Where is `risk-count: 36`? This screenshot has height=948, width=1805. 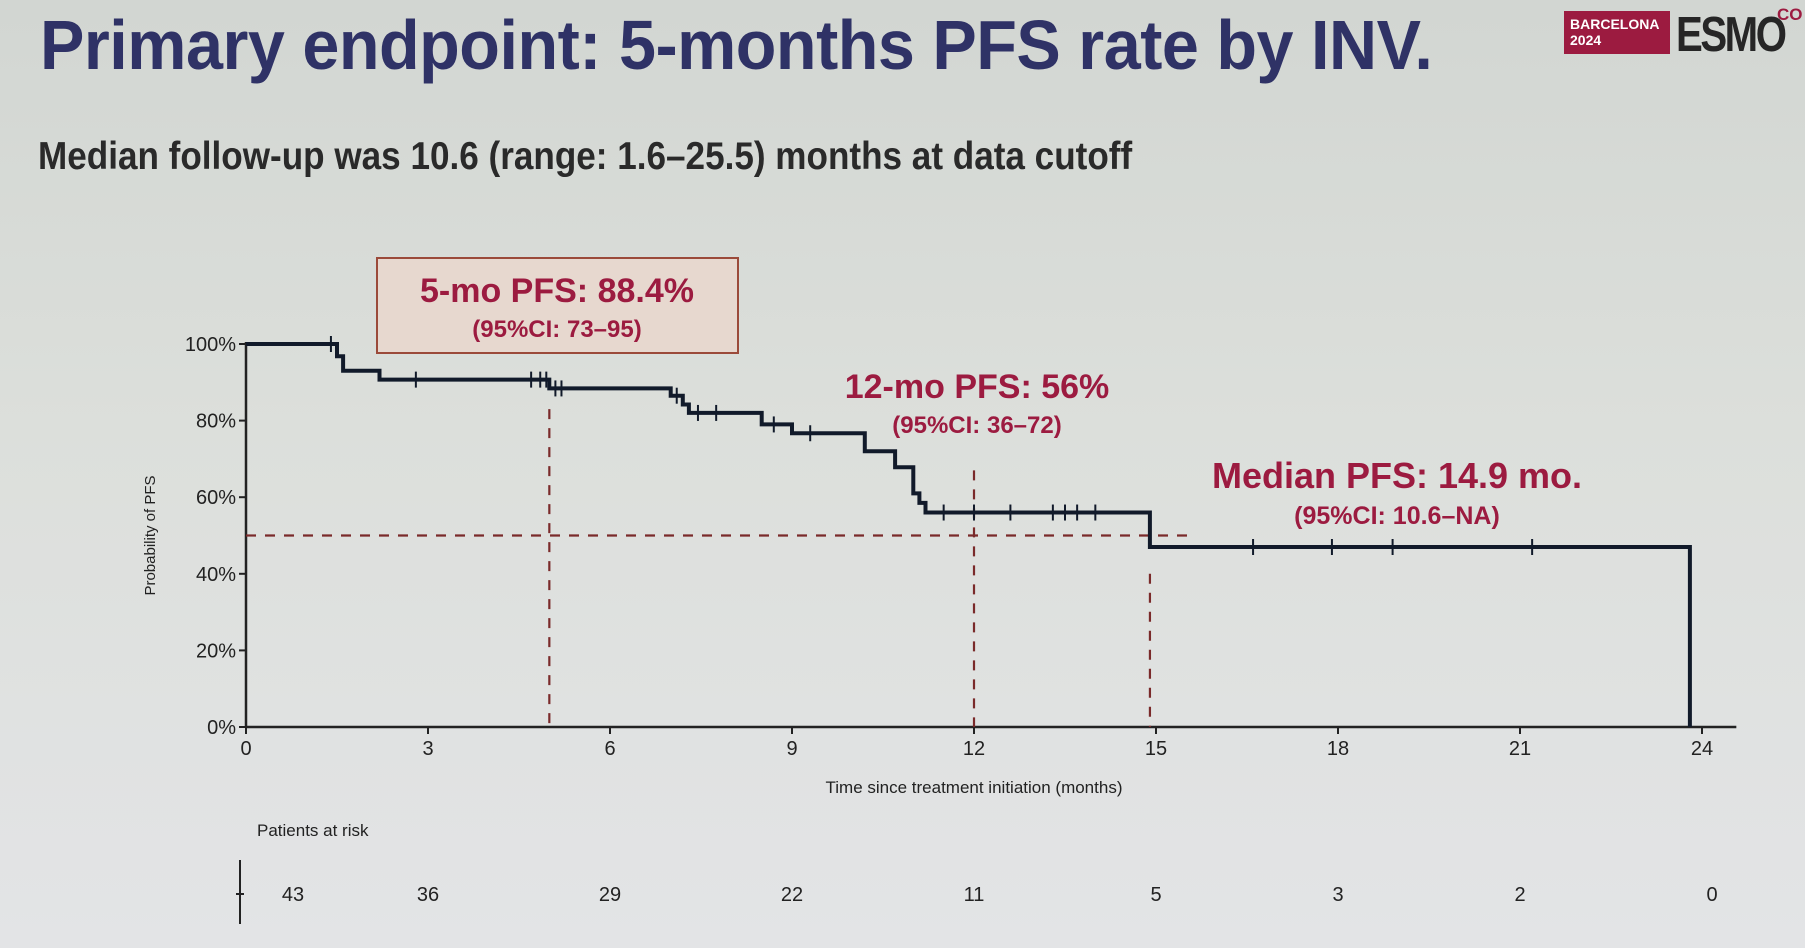
risk-count: 36 is located at coordinates (428, 895).